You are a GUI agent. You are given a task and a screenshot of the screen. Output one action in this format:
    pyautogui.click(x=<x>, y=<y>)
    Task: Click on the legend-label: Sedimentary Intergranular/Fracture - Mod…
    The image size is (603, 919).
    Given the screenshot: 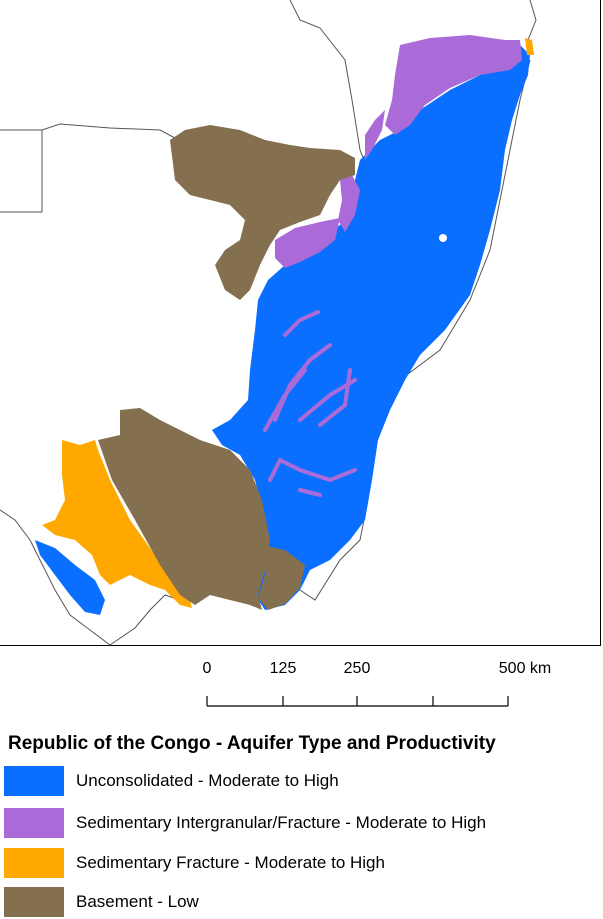 What is the action you would take?
    pyautogui.click(x=281, y=822)
    